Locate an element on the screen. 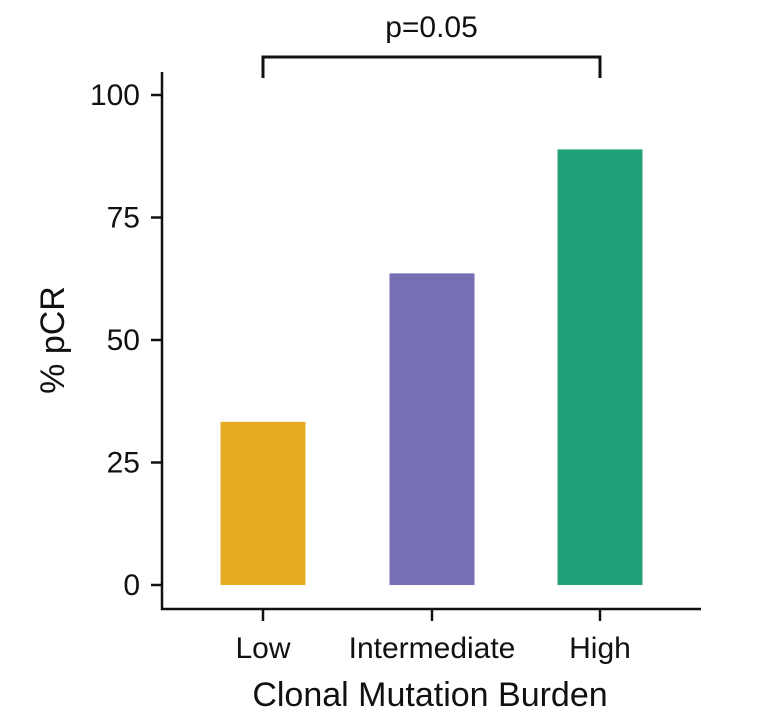  bar-intermediate is located at coordinates (432, 429).